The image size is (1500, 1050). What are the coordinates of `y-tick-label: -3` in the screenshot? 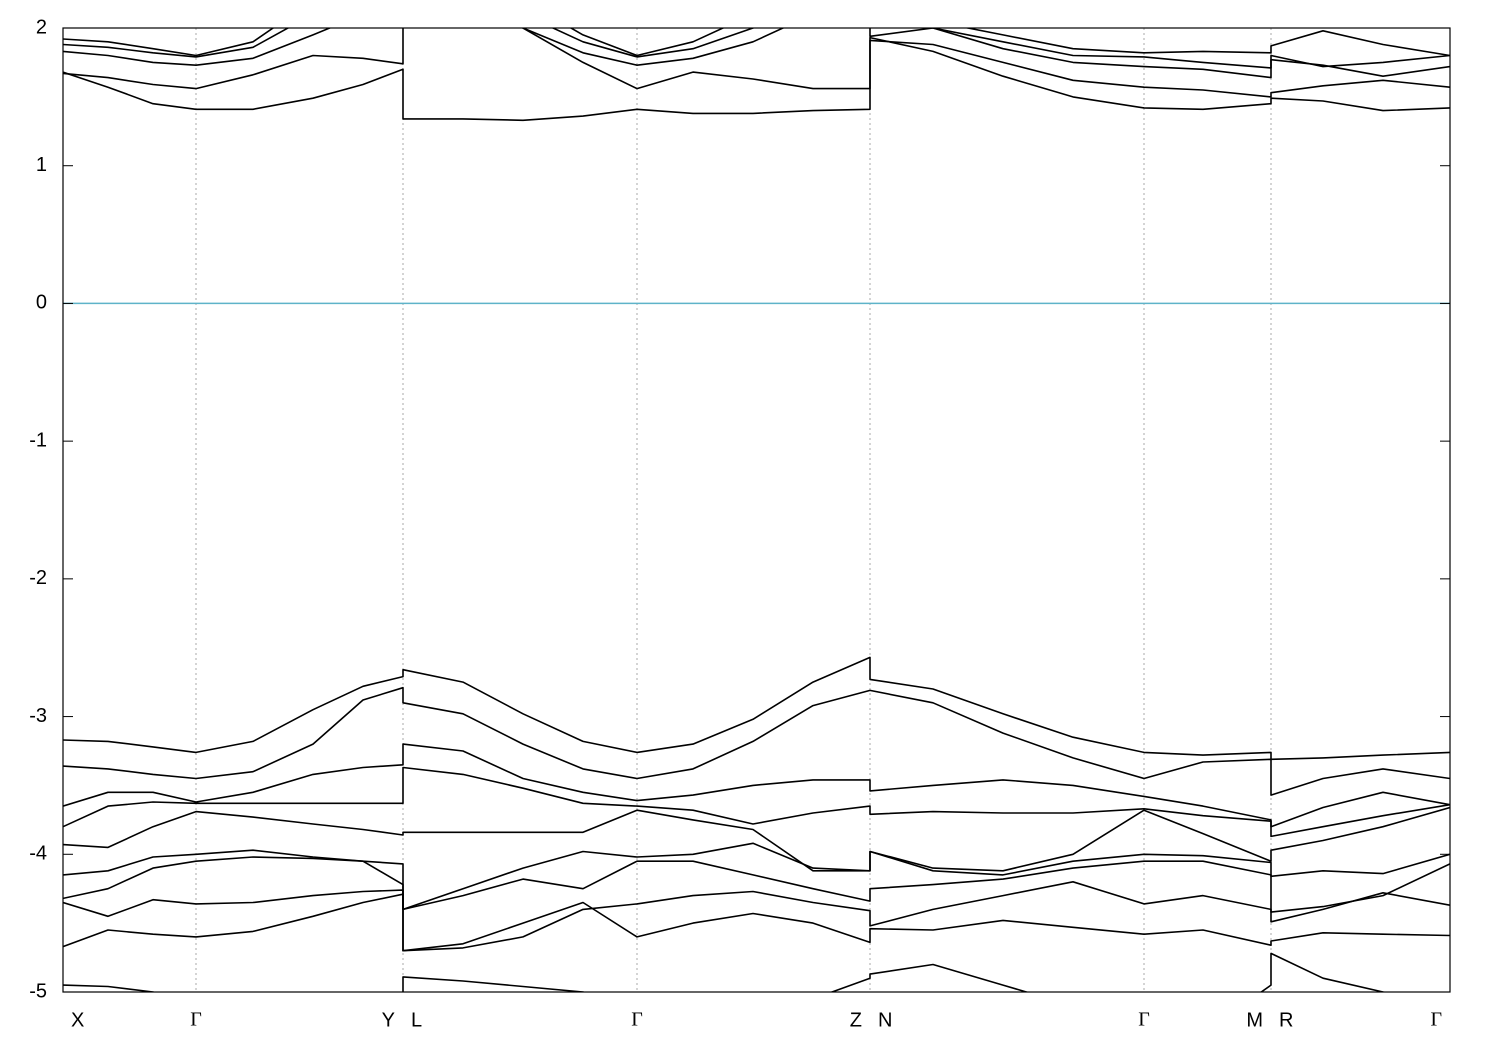 It's located at (38, 716).